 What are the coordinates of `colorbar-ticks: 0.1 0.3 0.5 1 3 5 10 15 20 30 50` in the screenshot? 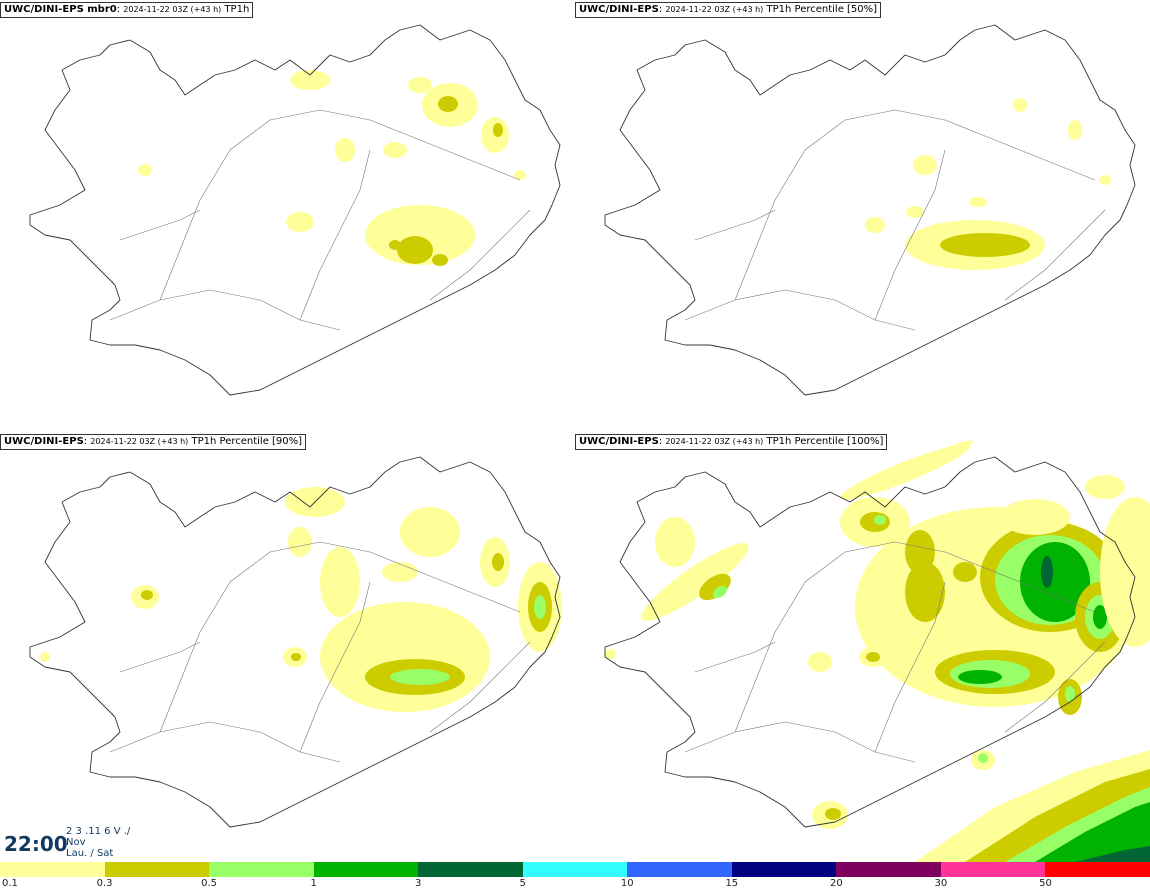 It's located at (575, 884).